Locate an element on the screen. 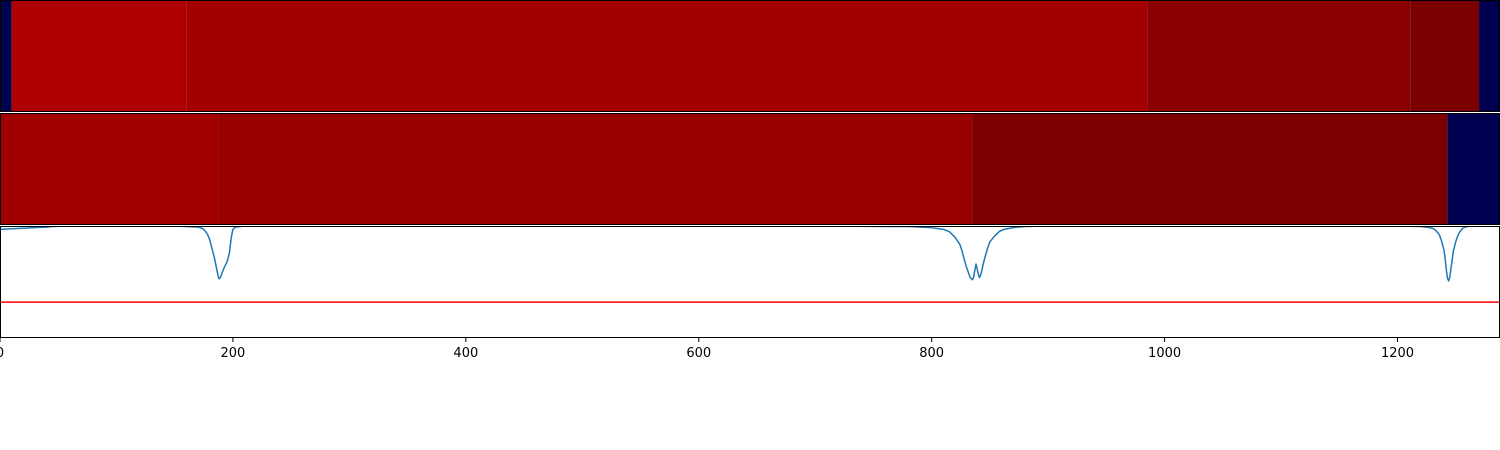 This screenshot has height=450, width=1500. x-tick-label-600: 600 is located at coordinates (698, 353).